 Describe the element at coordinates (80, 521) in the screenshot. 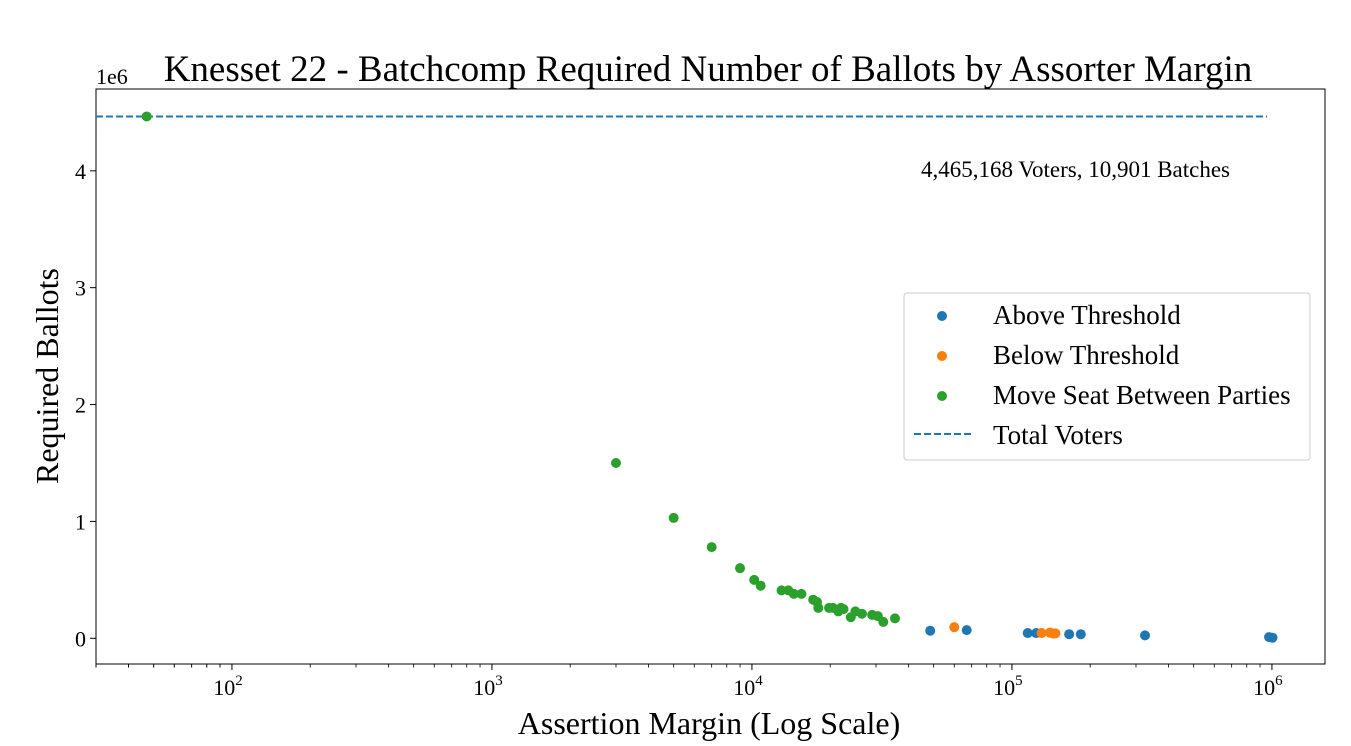

I see `y-tick-label: 1` at that location.